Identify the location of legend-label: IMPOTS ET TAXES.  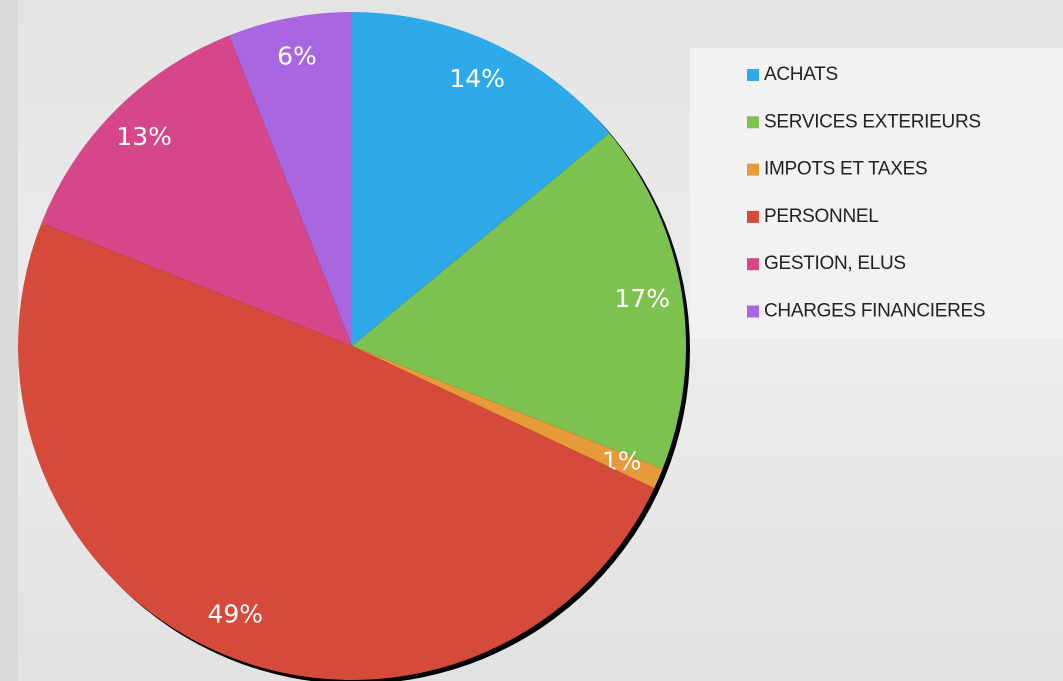
(845, 169).